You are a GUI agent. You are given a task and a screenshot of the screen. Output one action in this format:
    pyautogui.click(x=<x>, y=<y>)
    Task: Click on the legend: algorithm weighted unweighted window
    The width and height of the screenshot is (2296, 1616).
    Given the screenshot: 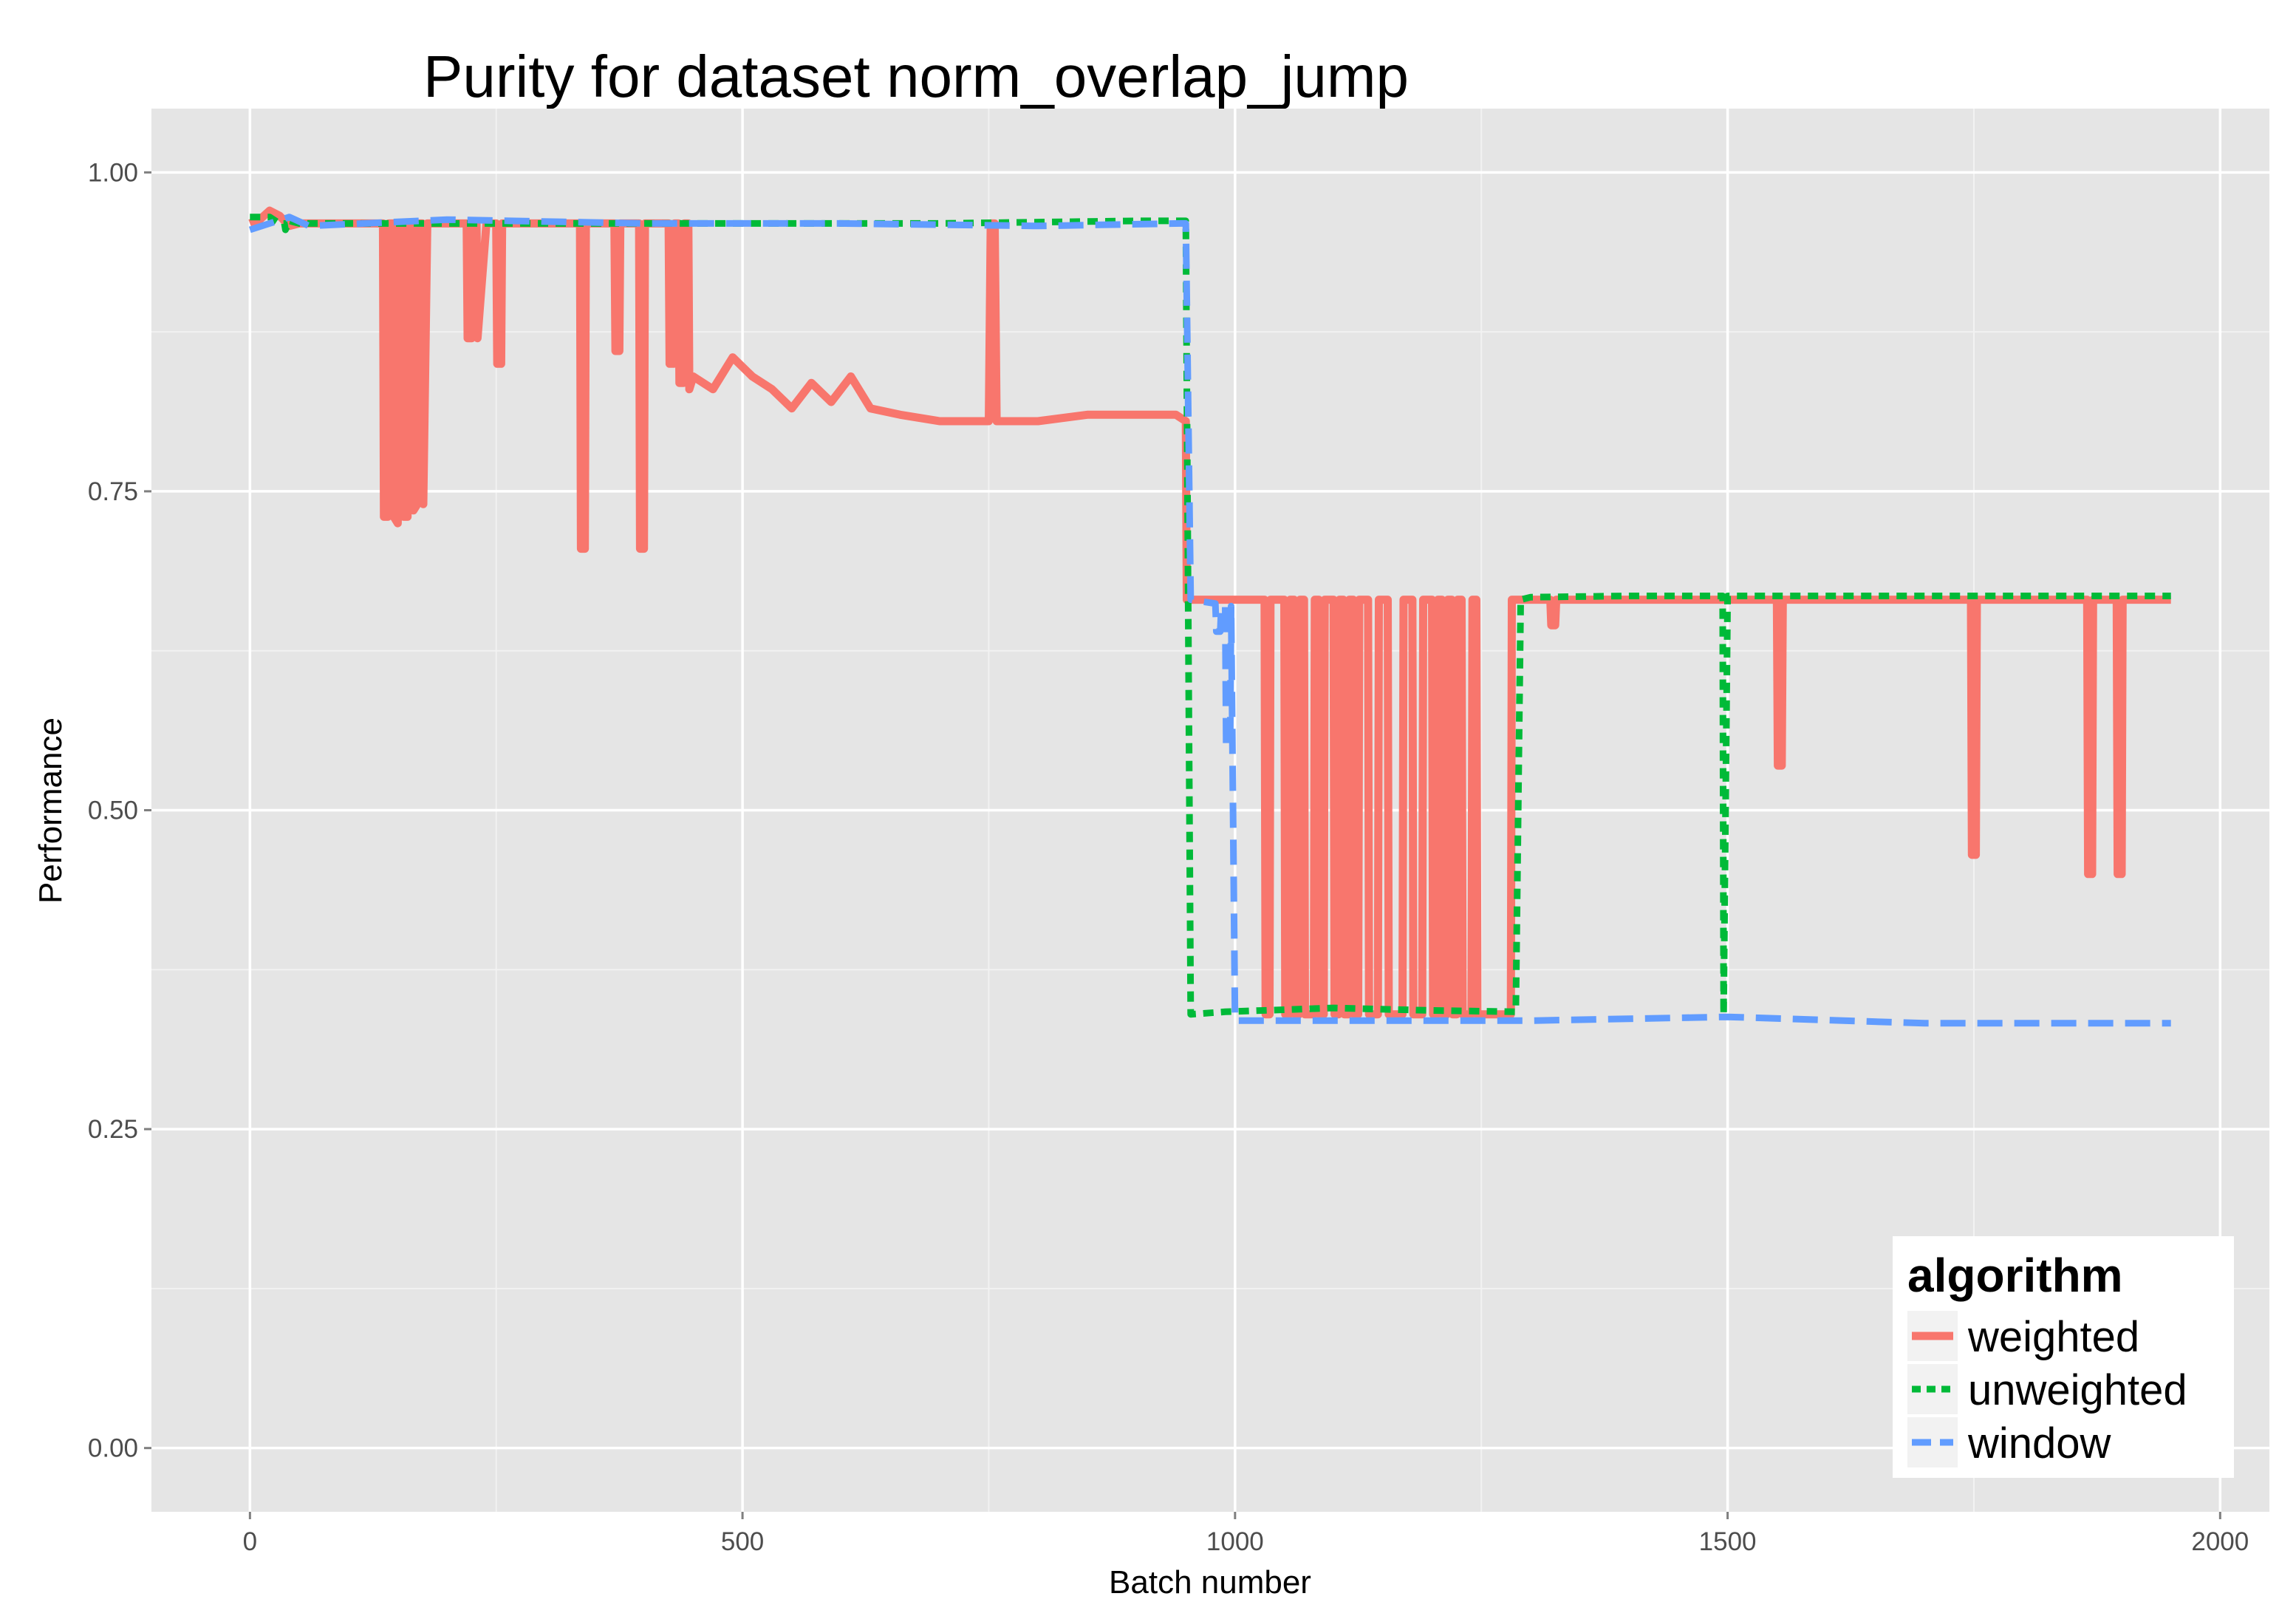 What is the action you would take?
    pyautogui.click(x=2063, y=1357)
    